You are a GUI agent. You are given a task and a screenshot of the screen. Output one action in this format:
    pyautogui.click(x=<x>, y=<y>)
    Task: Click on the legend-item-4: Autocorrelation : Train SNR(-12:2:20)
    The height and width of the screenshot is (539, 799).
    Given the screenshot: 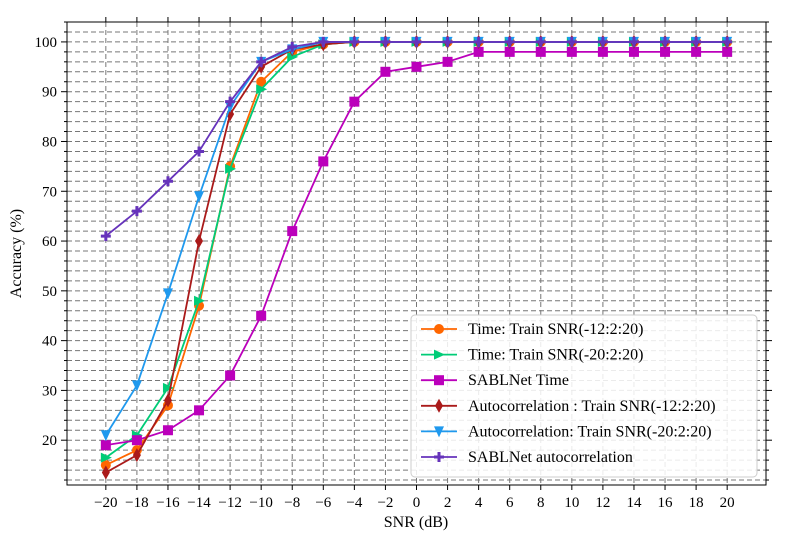 What is the action you would take?
    pyautogui.click(x=568, y=406)
    